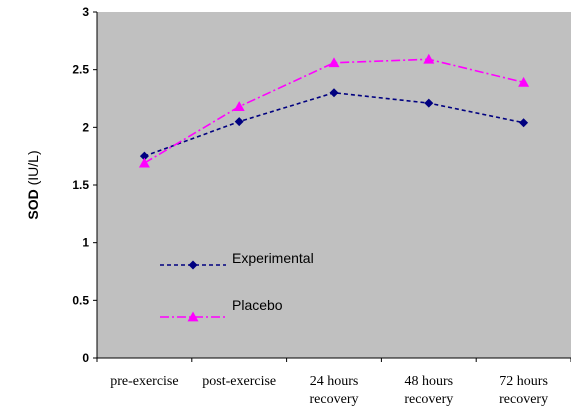 The width and height of the screenshot is (571, 412). I want to click on x-tick-label: post-exercise, so click(239, 381).